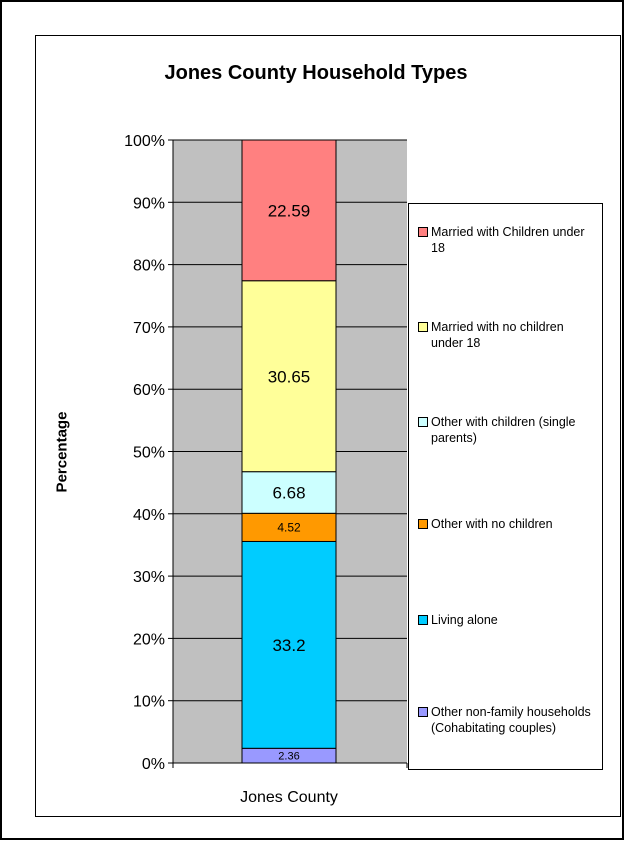 This screenshot has height=843, width=627. What do you see at coordinates (149, 702) in the screenshot?
I see `y-tick-label: 10%` at bounding box center [149, 702].